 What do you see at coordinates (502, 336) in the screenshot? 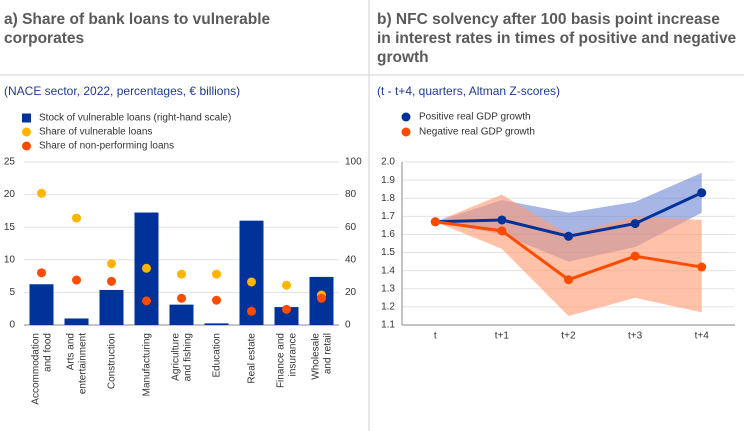
I see `x-tick-label: t+1` at bounding box center [502, 336].